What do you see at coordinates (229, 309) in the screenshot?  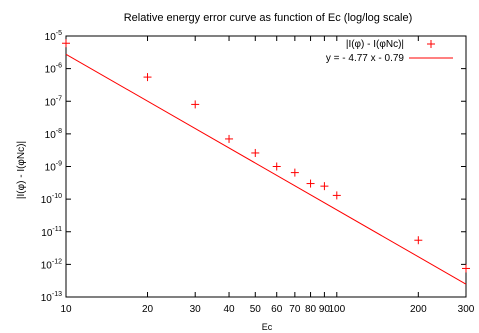 I see `x-tick-label: 40` at bounding box center [229, 309].